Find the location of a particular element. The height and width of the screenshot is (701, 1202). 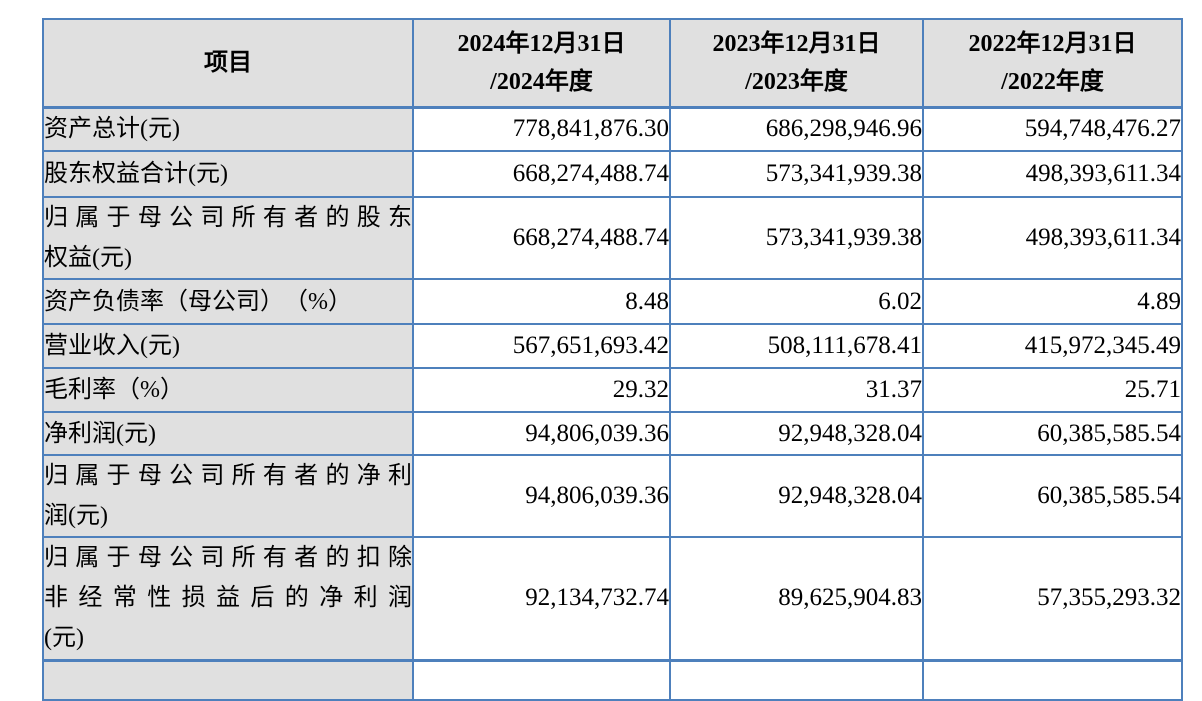

row-label-text: 非经常性损益后的净利润 is located at coordinates (228, 598).